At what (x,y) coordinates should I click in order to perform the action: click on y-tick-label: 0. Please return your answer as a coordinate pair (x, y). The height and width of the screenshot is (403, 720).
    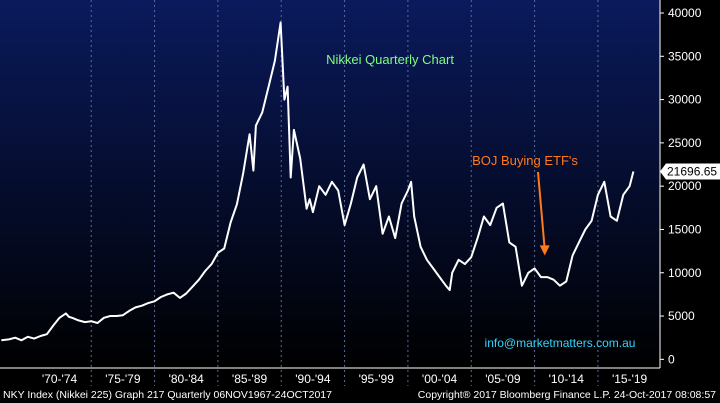
    Looking at the image, I should click on (671, 359).